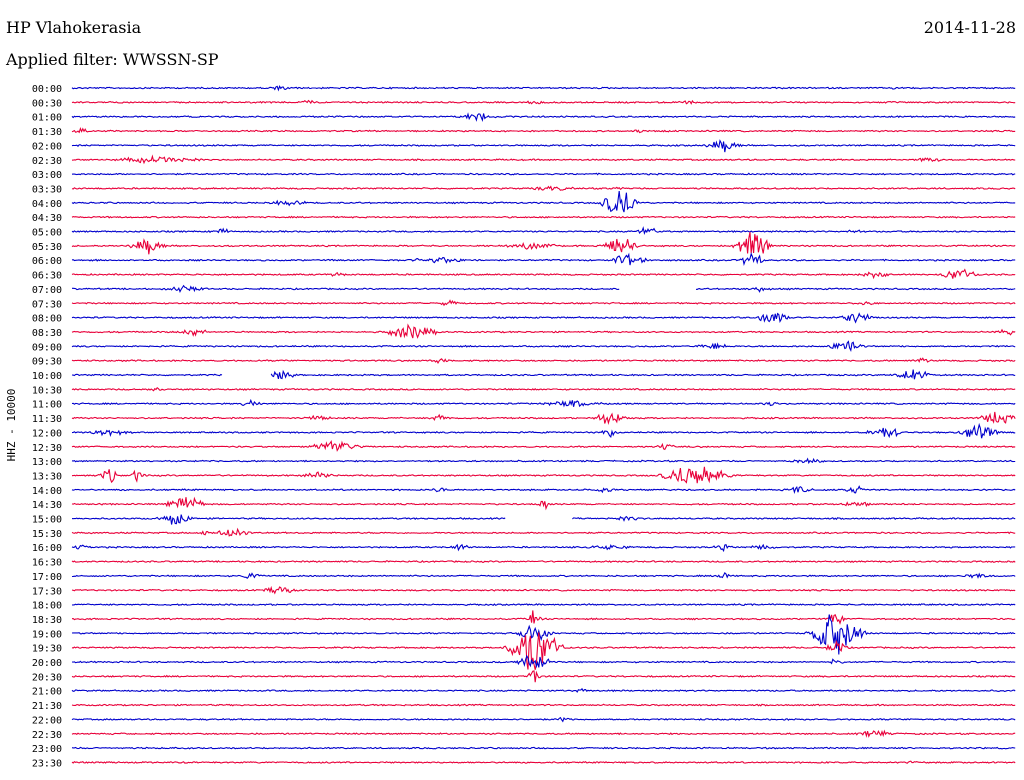 The width and height of the screenshot is (1024, 780). What do you see at coordinates (47, 692) in the screenshot?
I see `time-tick-label: 21:00` at bounding box center [47, 692].